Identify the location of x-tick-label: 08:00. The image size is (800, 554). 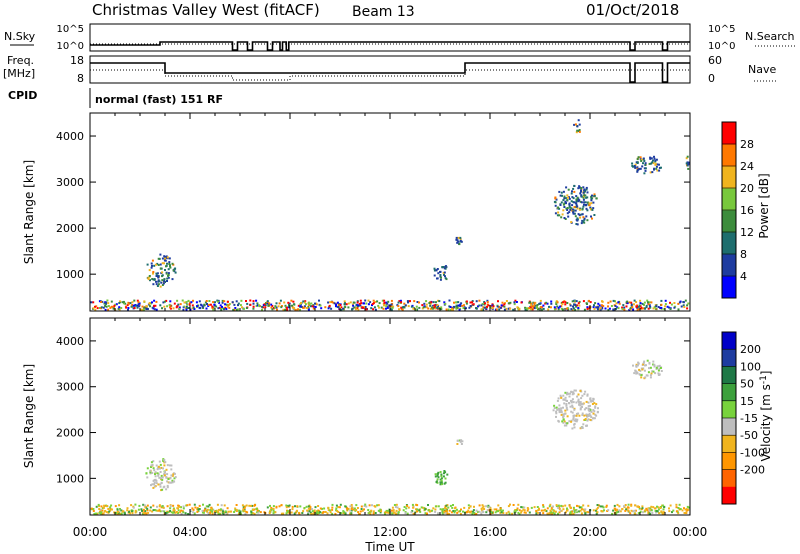
(290, 532).